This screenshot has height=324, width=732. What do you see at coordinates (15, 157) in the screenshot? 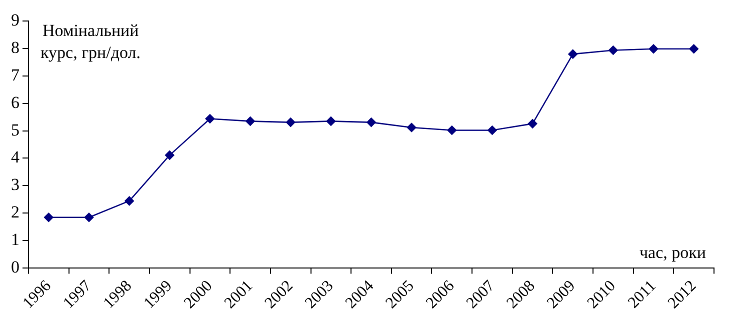
I see `y-tick-label: 4` at bounding box center [15, 157].